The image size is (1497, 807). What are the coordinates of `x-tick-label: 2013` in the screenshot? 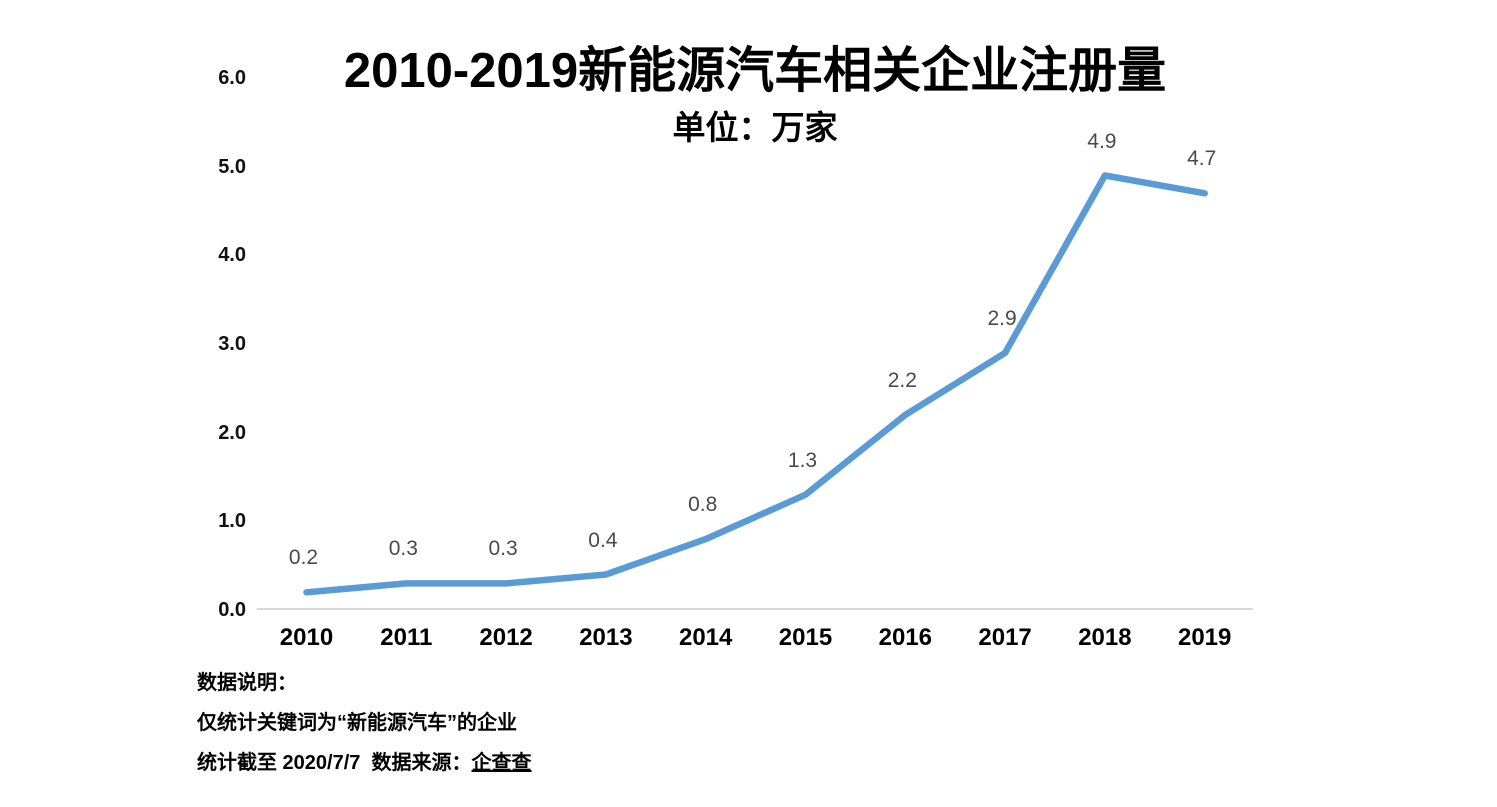 It's located at (606, 637).